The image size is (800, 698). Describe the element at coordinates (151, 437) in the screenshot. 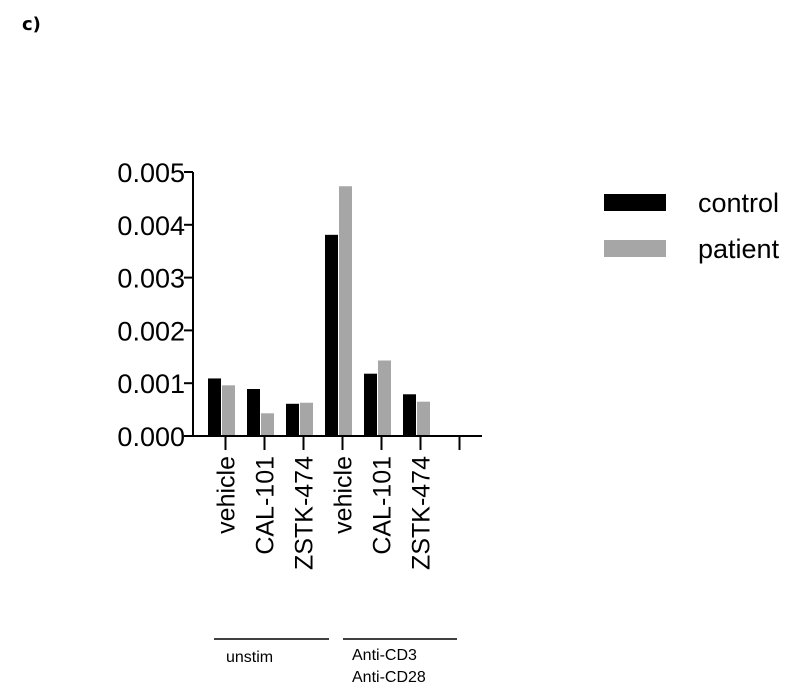

I see `y-tick-label: 0.000` at that location.